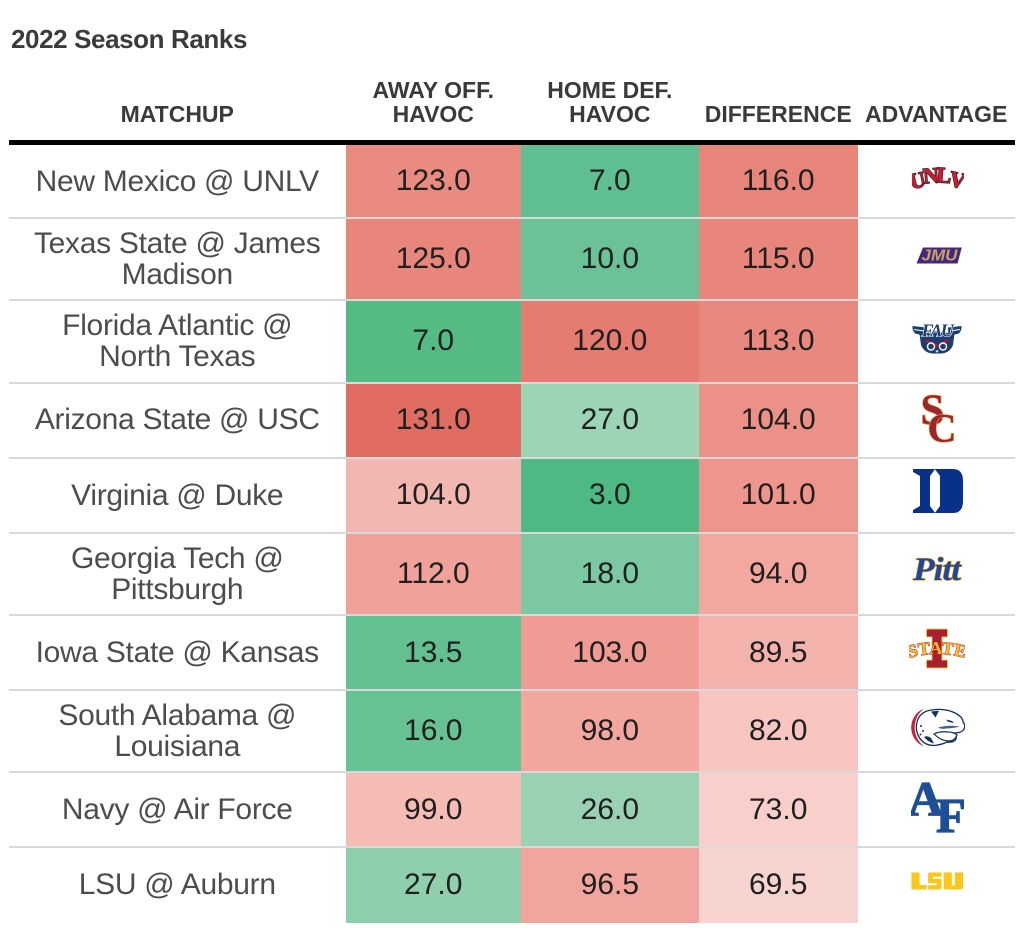 The height and width of the screenshot is (934, 1024). I want to click on svg-text: S, so click(932, 412).